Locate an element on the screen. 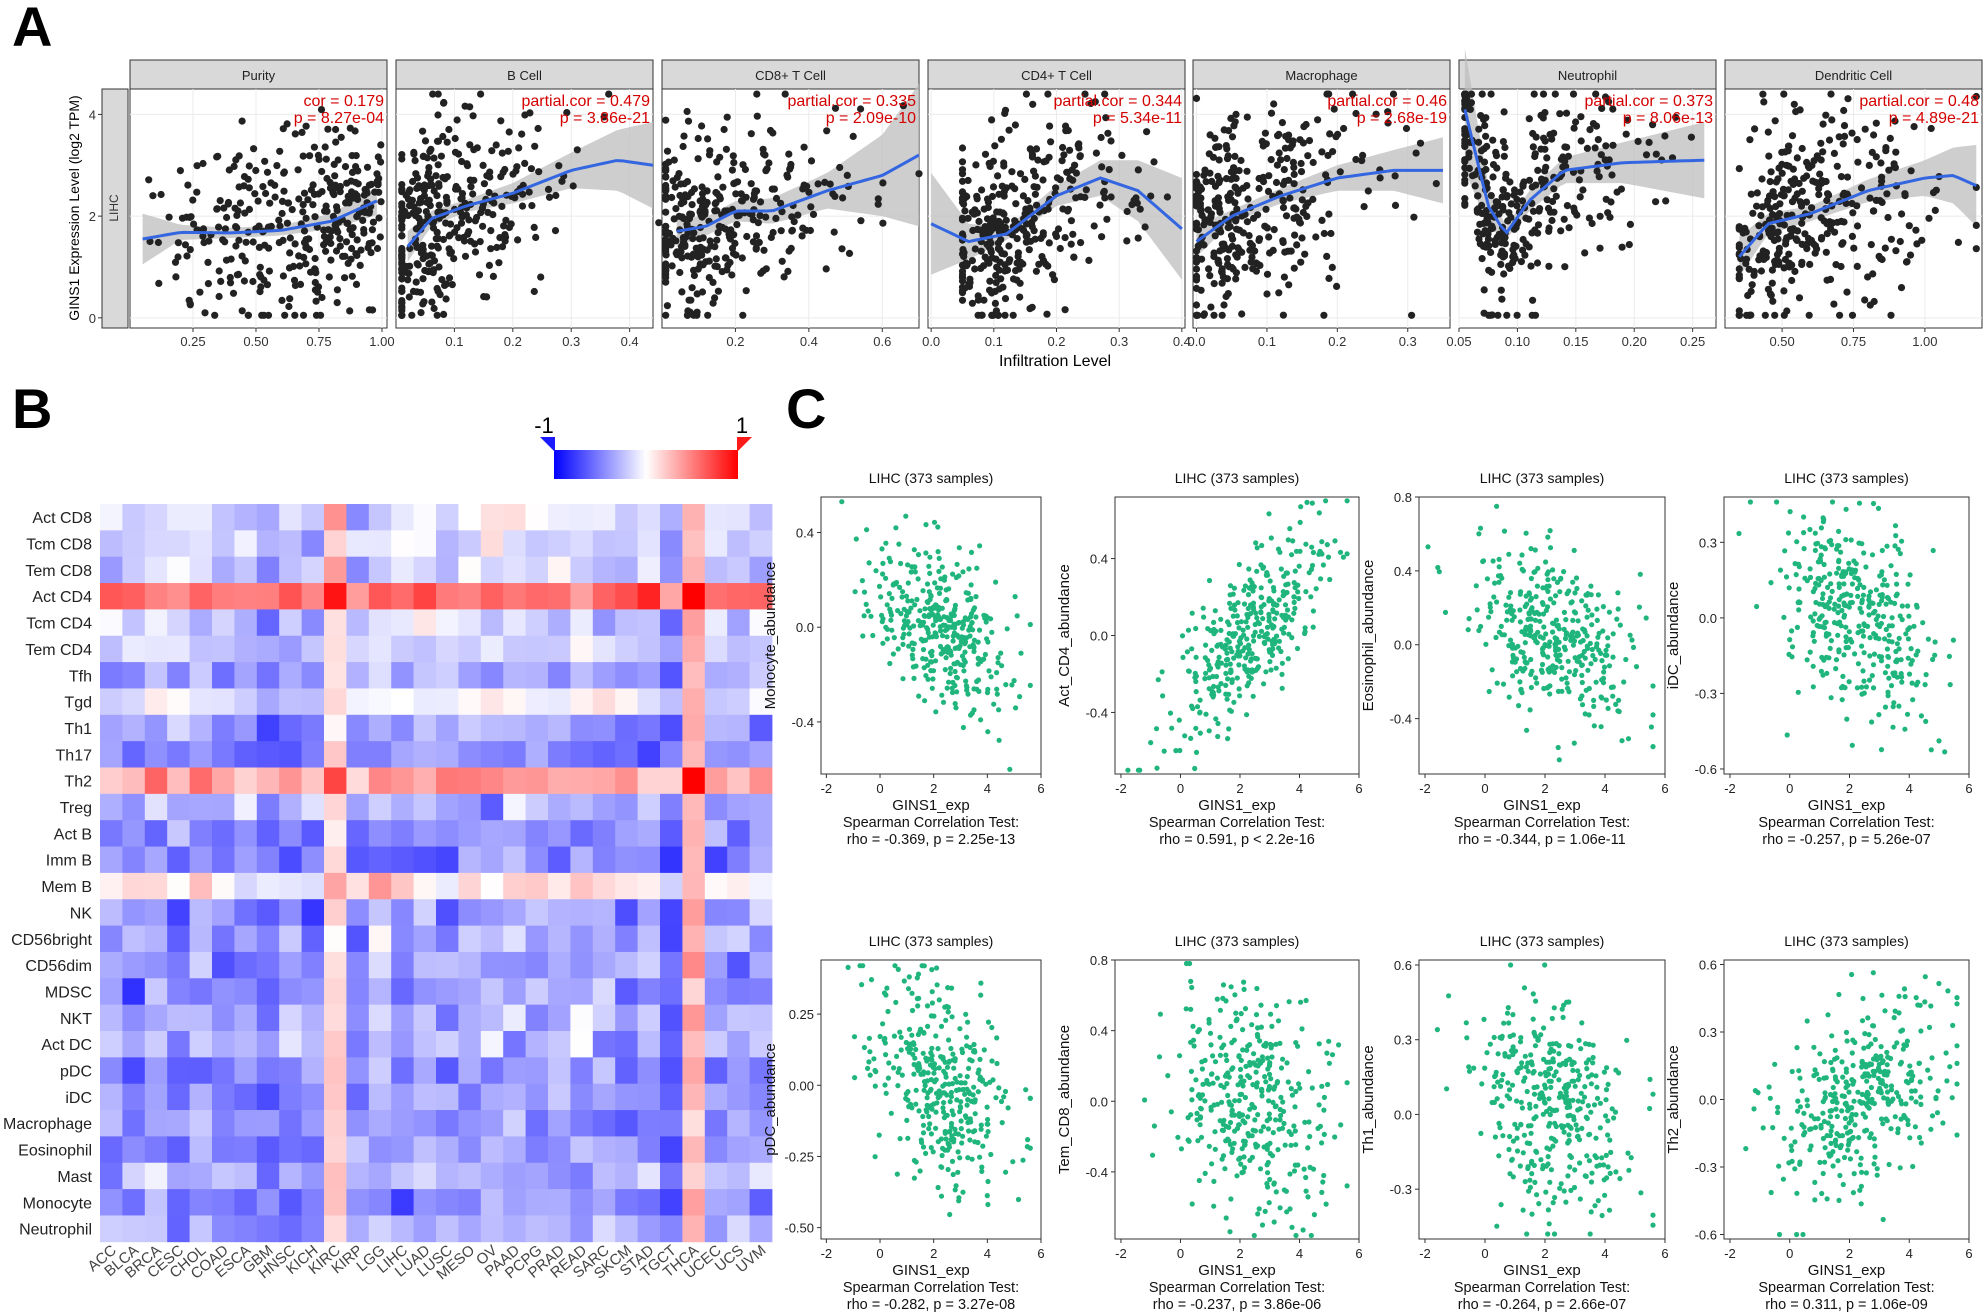  facet-title: B Cell is located at coordinates (524, 75).